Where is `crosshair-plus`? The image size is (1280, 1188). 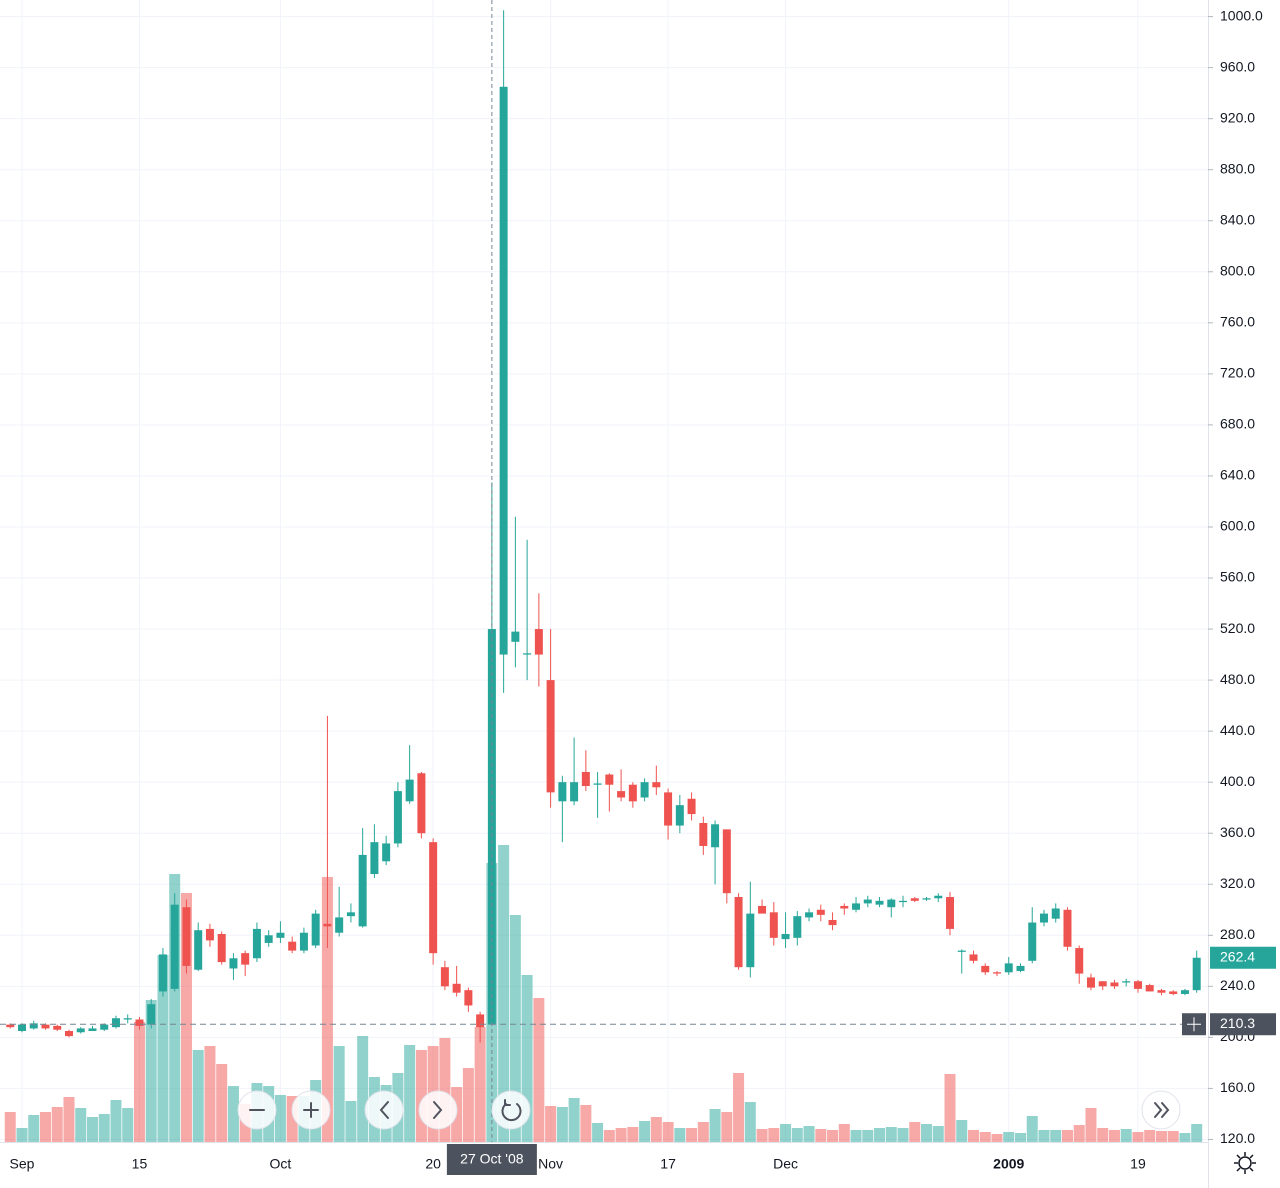 crosshair-plus is located at coordinates (1194, 1024).